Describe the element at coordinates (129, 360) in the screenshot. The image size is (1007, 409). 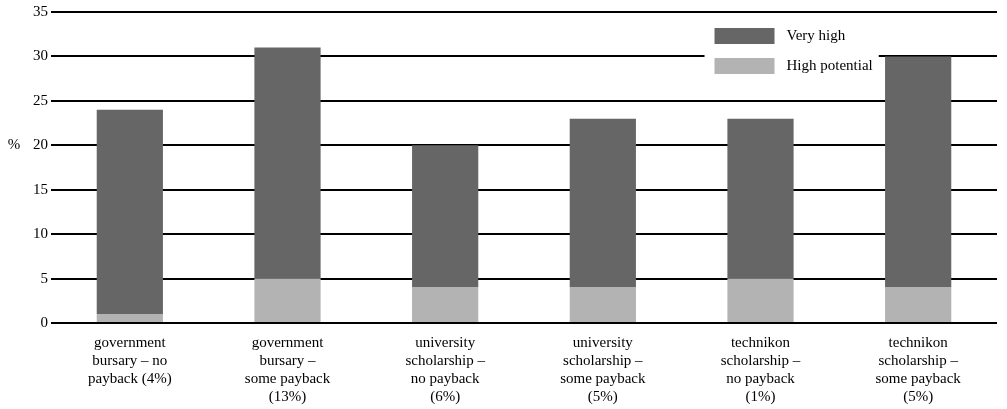
I see `x-tick-label: government bursary – no payback (4%)` at that location.